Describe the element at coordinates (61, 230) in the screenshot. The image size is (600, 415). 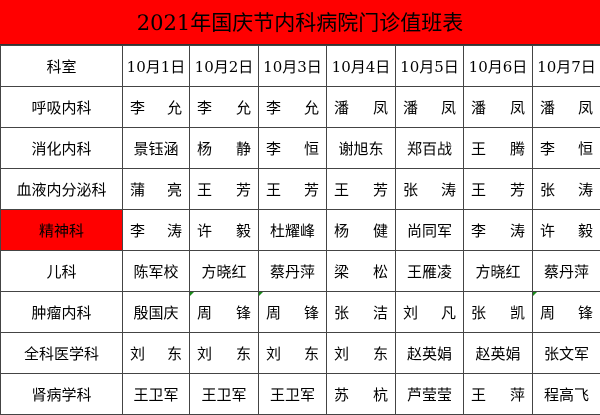
I see `dept-cell: 精神科` at that location.